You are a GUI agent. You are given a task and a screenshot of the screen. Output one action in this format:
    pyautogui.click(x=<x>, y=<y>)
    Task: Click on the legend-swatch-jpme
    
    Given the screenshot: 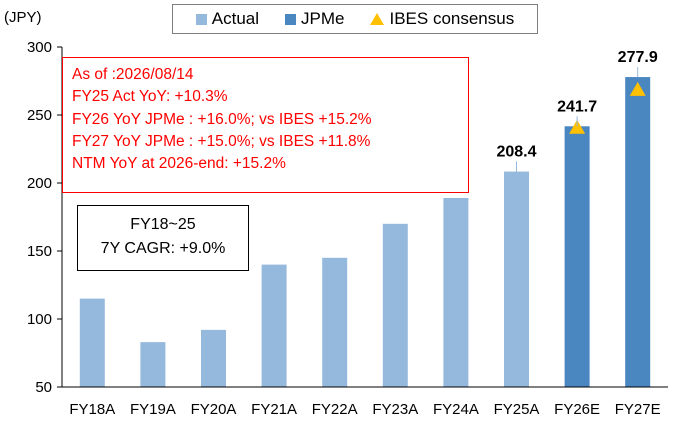 What is the action you would take?
    pyautogui.click(x=291, y=19)
    